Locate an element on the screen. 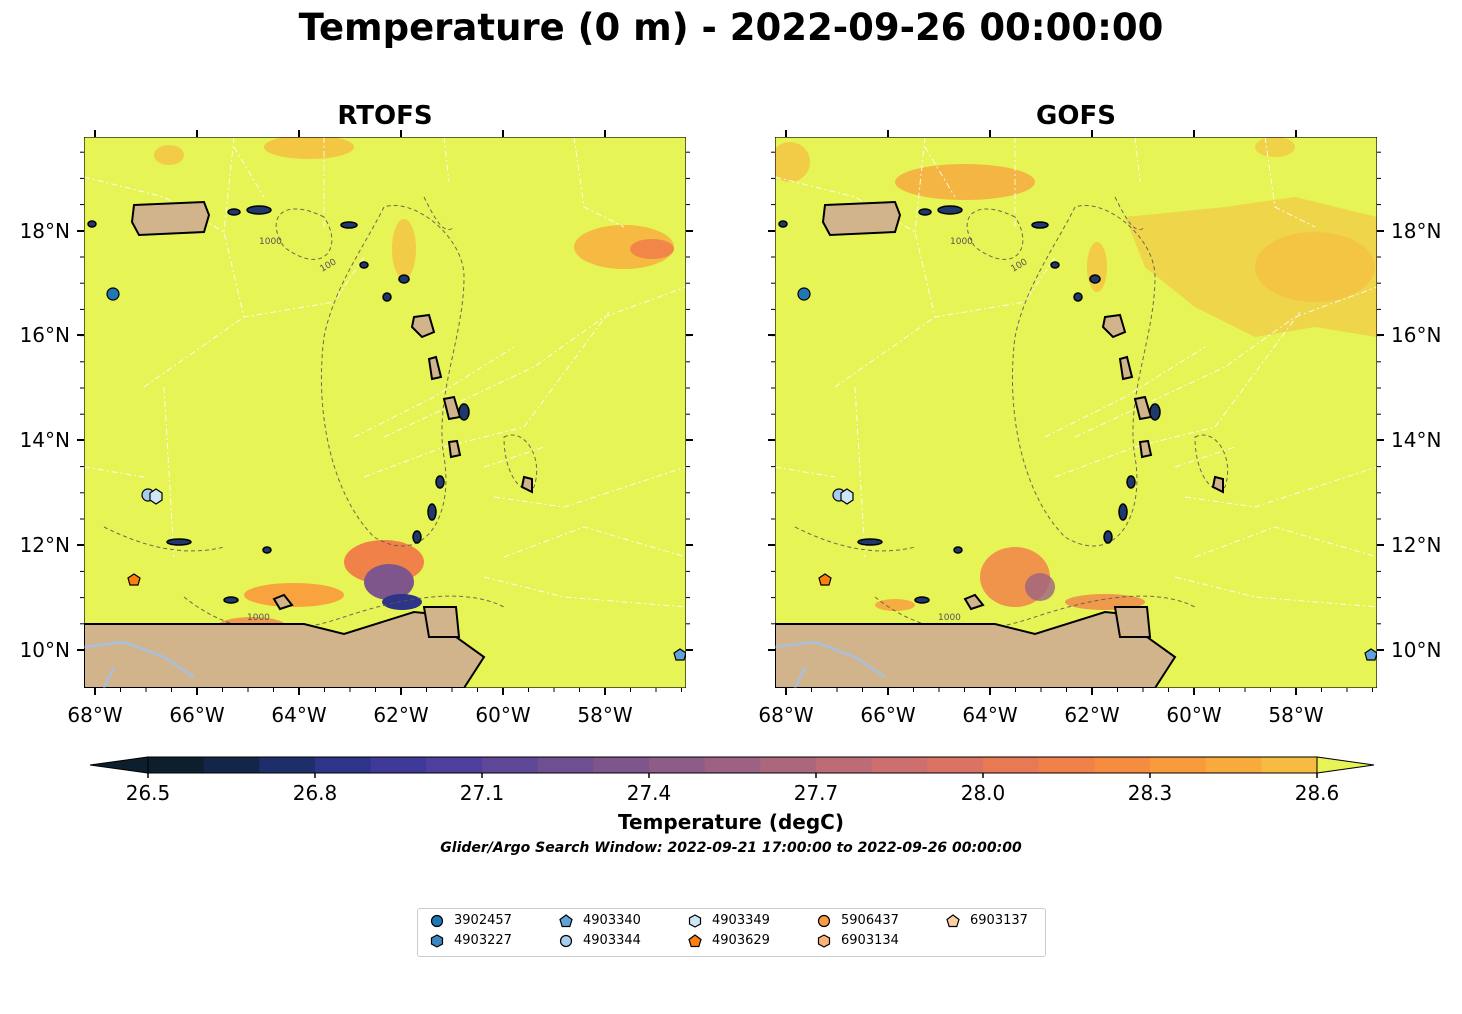 The image size is (1462, 1014). guadeloupe is located at coordinates (423, 326).